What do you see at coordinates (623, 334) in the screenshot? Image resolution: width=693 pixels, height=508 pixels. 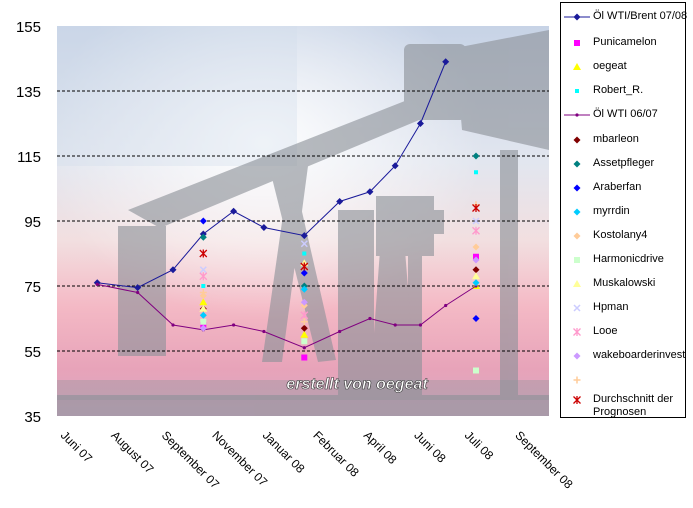 I see `legend-item: Looe` at bounding box center [623, 334].